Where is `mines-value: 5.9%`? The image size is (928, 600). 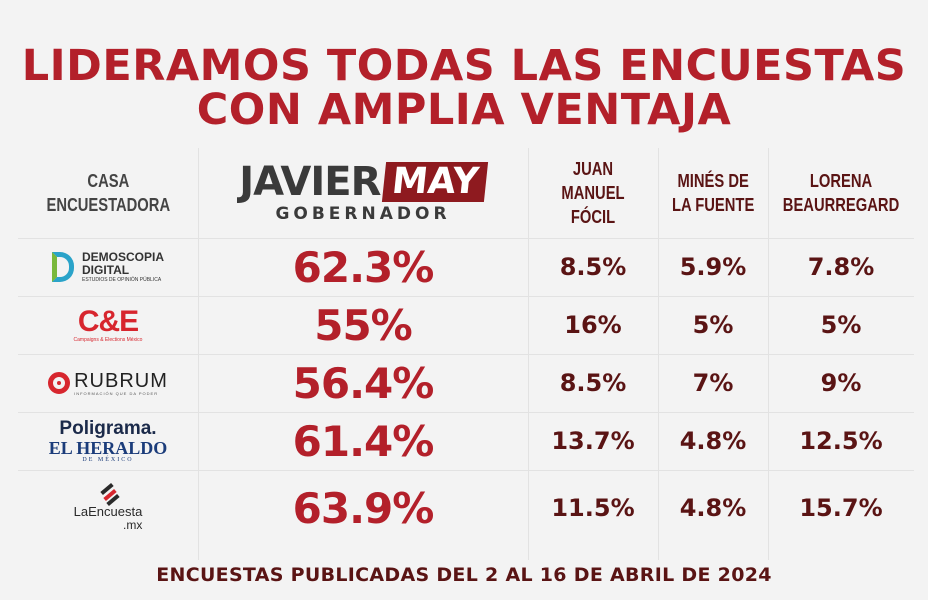 mines-value: 5.9% is located at coordinates (713, 267).